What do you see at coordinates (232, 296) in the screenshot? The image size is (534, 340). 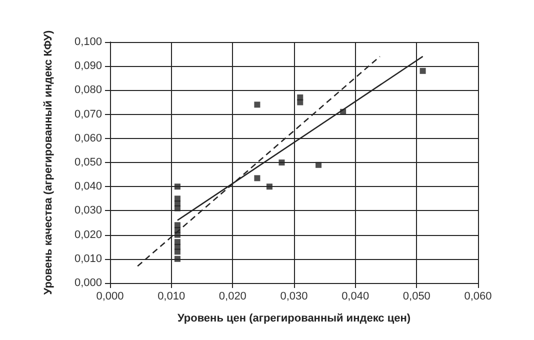 I see `x-tick-label: 0,020` at bounding box center [232, 296].